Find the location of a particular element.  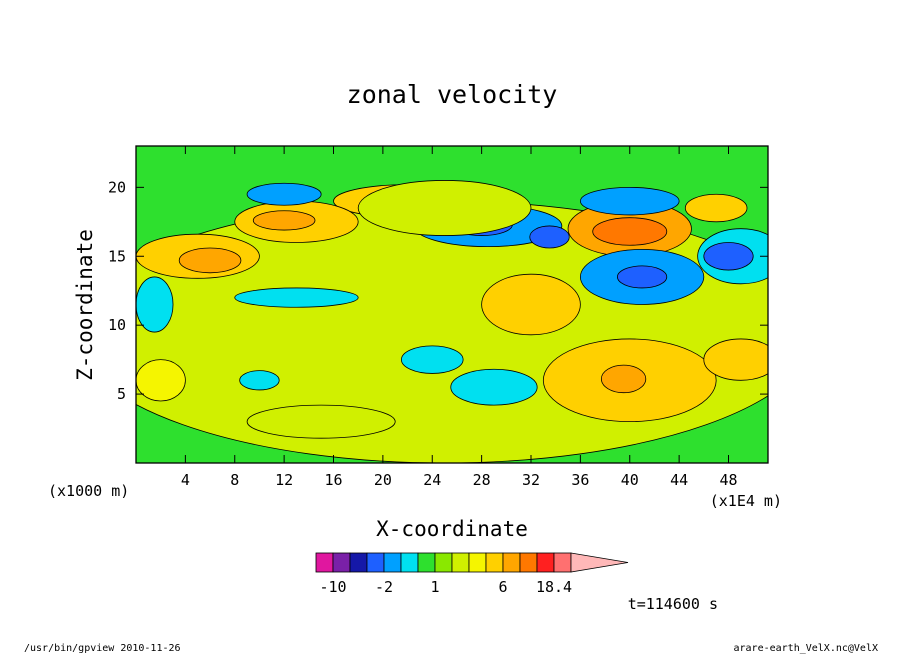

colorbar is located at coordinates (472, 562).